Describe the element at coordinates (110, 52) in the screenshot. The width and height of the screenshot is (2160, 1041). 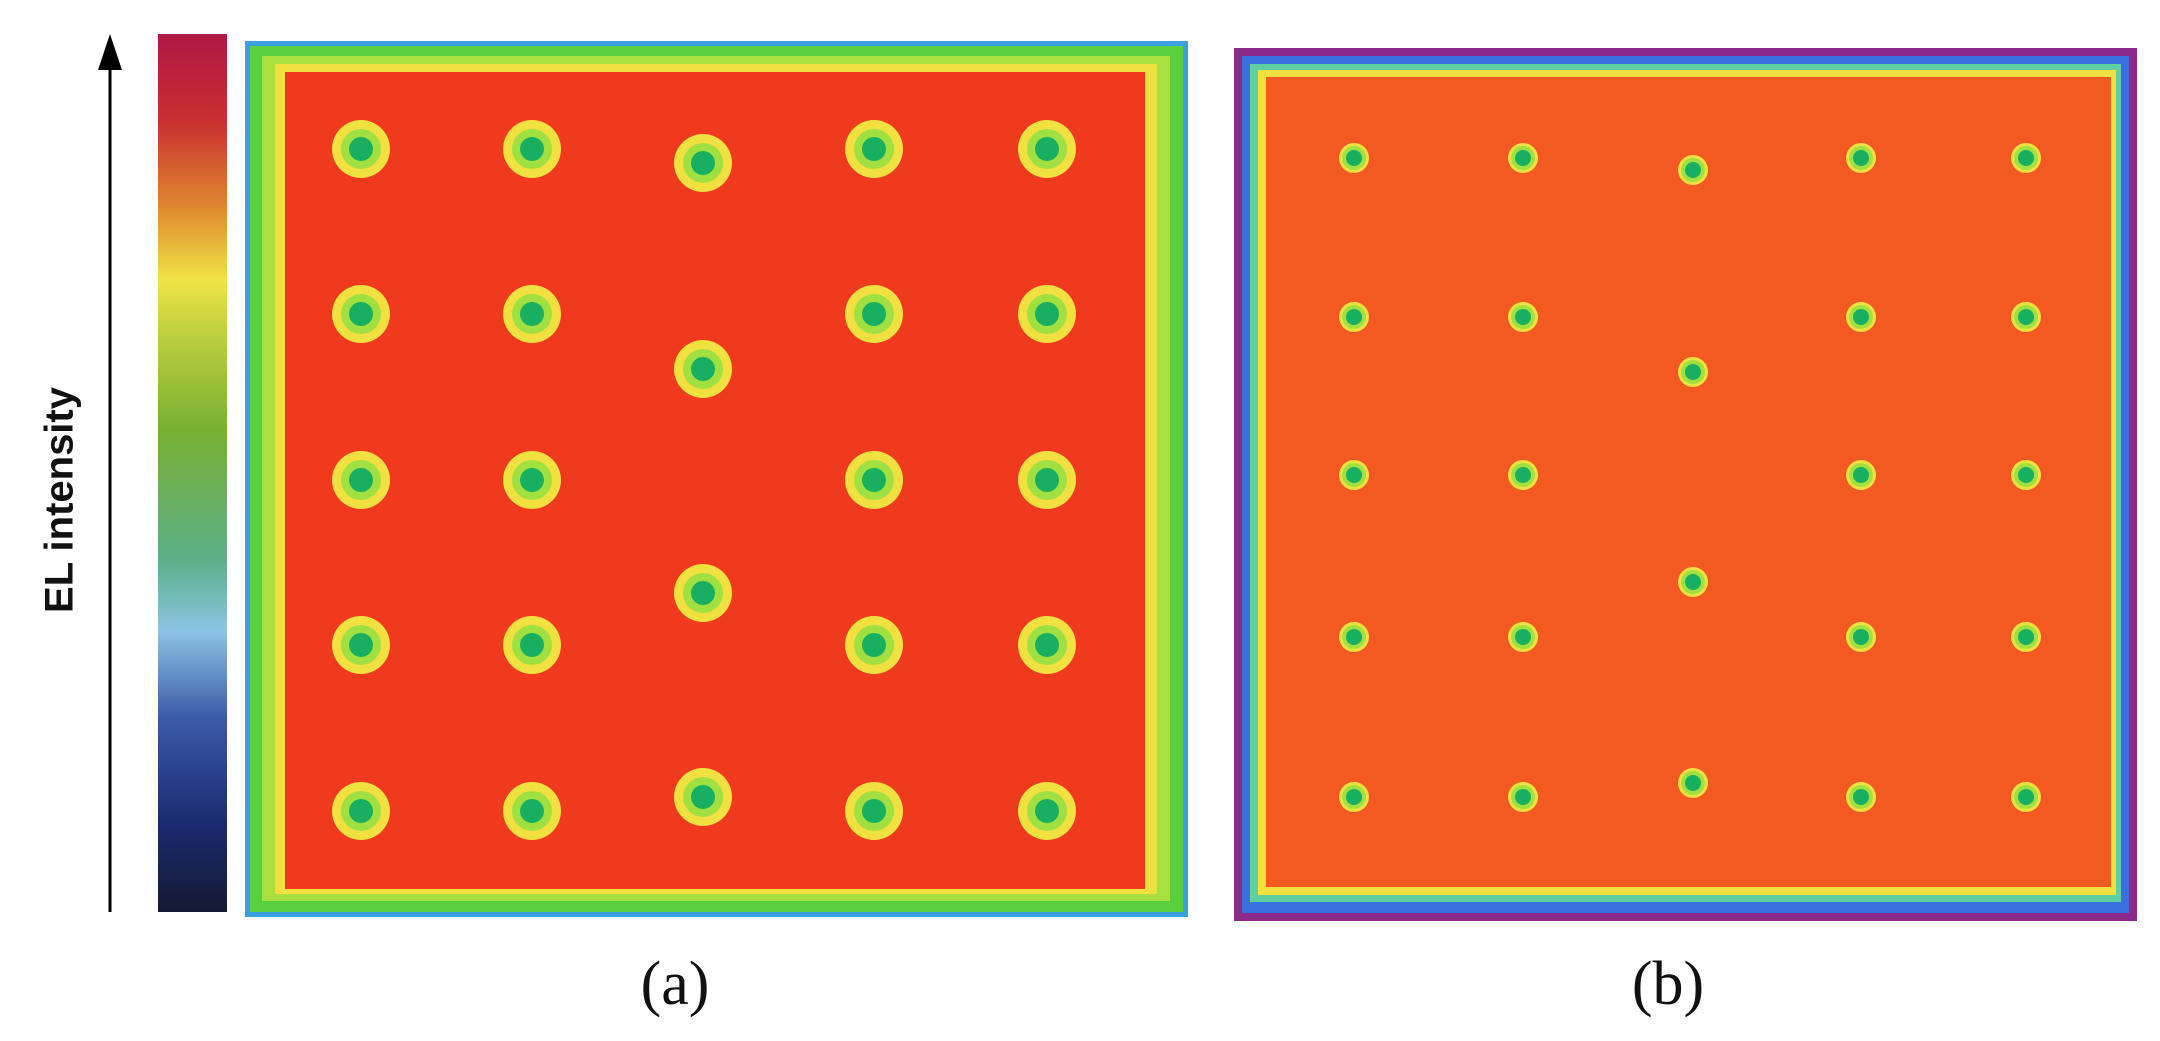
I see `arrow-head` at that location.